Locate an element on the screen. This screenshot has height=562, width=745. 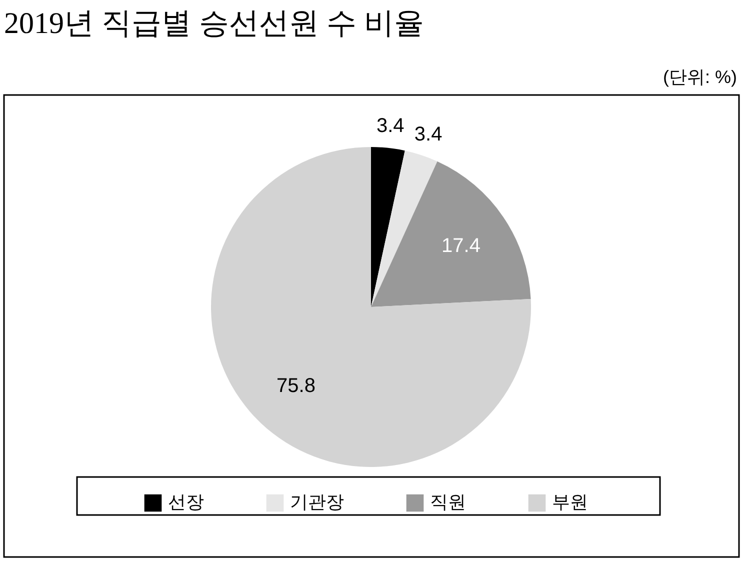
data-label: 75.8 is located at coordinates (296, 385).